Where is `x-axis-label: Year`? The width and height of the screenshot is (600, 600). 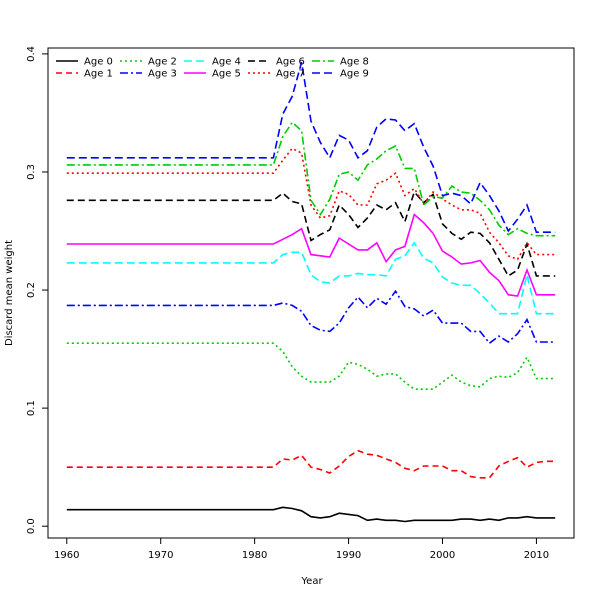 x-axis-label: Year is located at coordinates (311, 581).